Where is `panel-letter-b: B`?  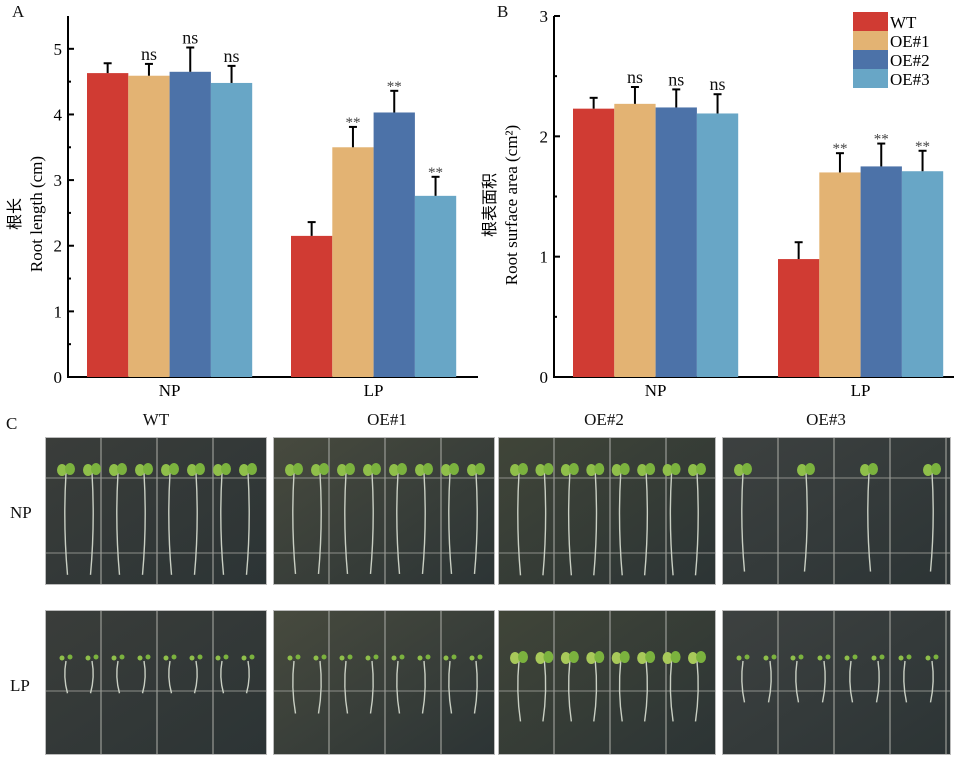 panel-letter-b: B is located at coordinates (503, 11).